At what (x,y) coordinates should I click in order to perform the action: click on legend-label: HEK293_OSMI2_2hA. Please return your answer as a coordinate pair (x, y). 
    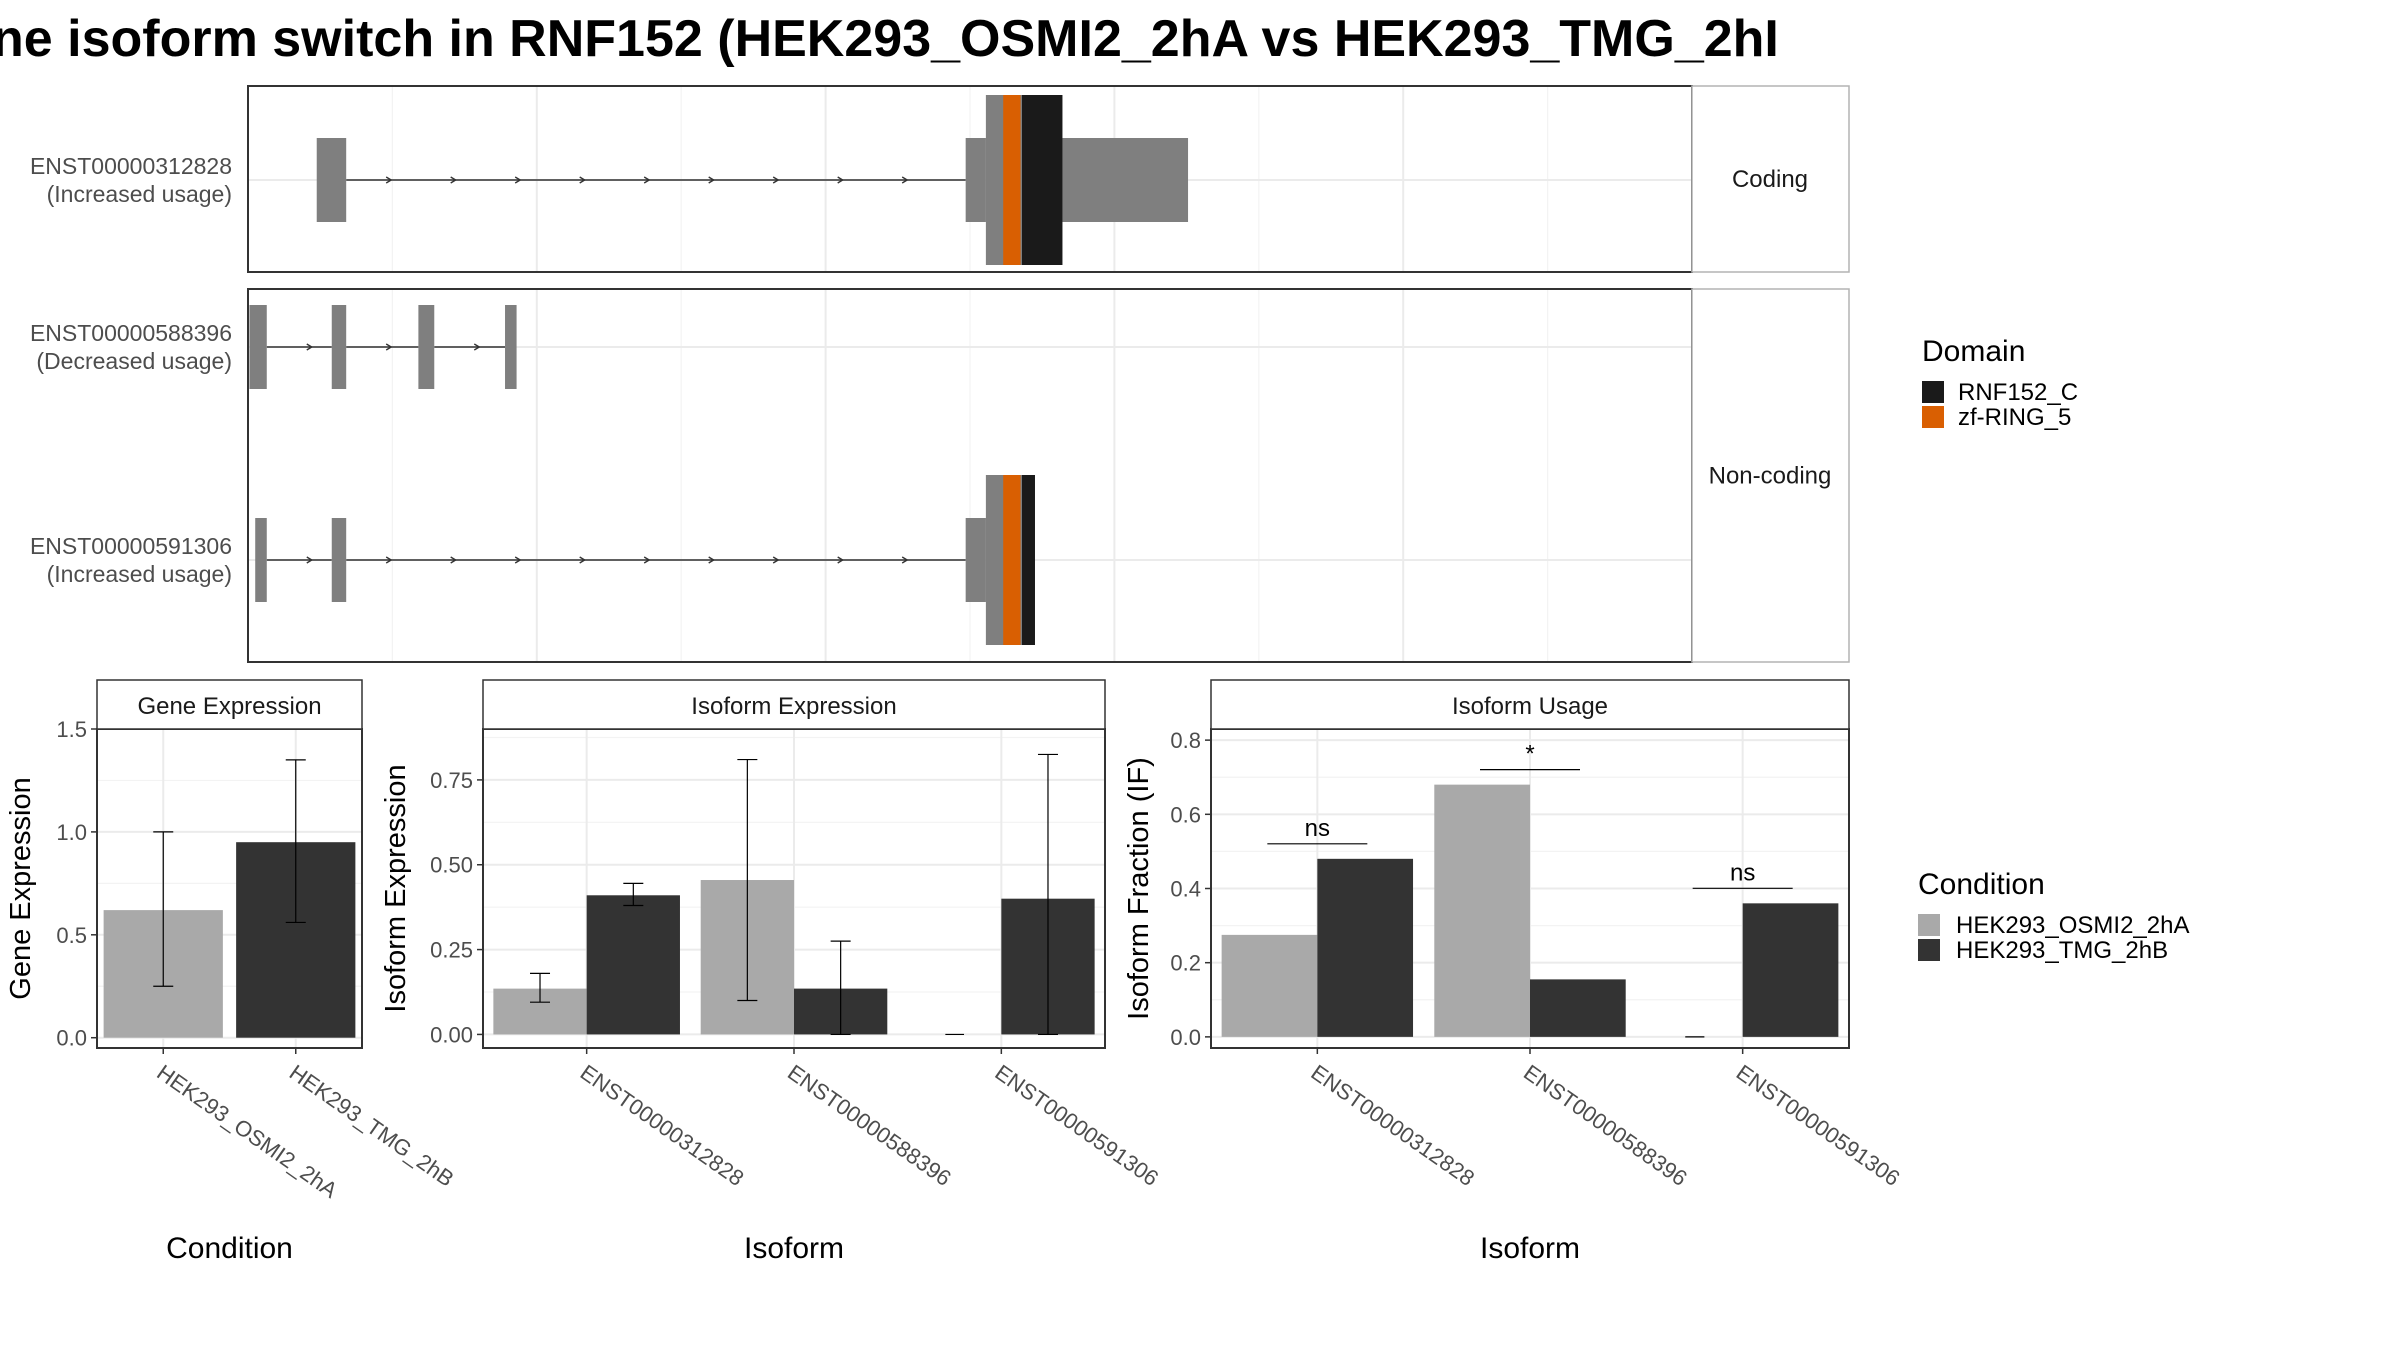
    Looking at the image, I should click on (2072, 925).